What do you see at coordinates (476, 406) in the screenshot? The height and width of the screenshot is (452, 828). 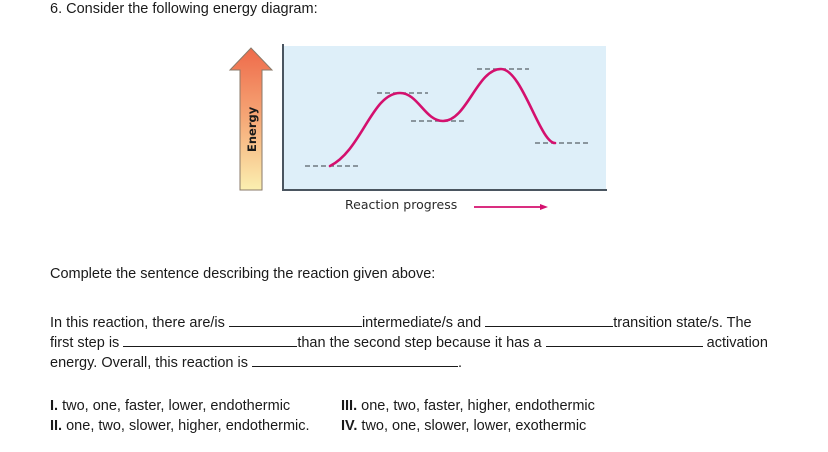 I see `option-text: one, two, faster, higher, endothermic` at bounding box center [476, 406].